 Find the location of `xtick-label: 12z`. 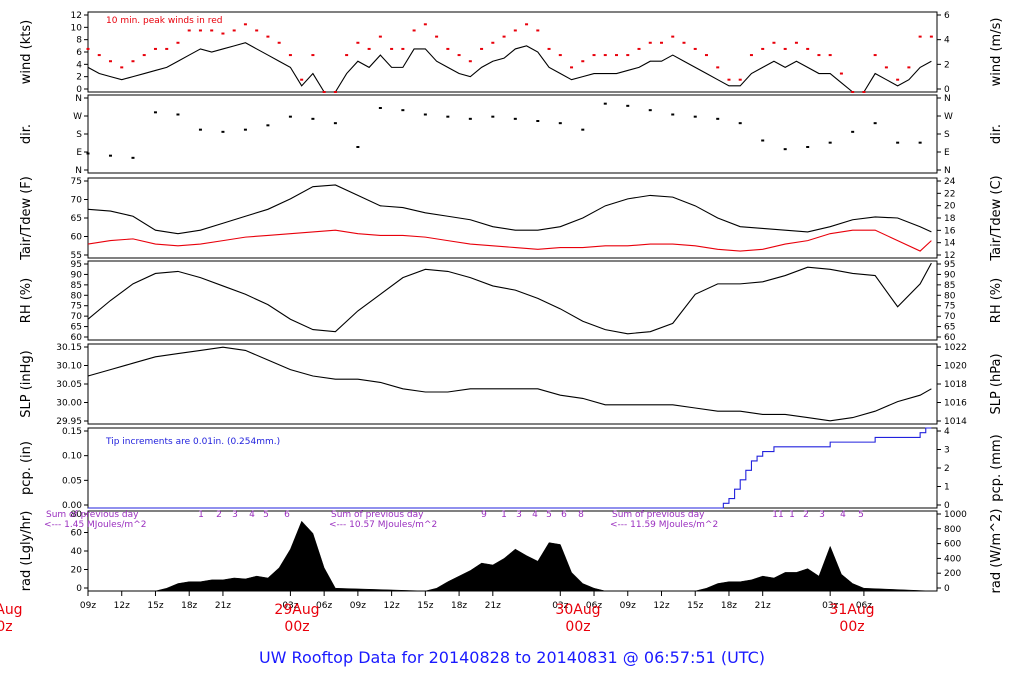

xtick-label: 12z is located at coordinates (392, 606).